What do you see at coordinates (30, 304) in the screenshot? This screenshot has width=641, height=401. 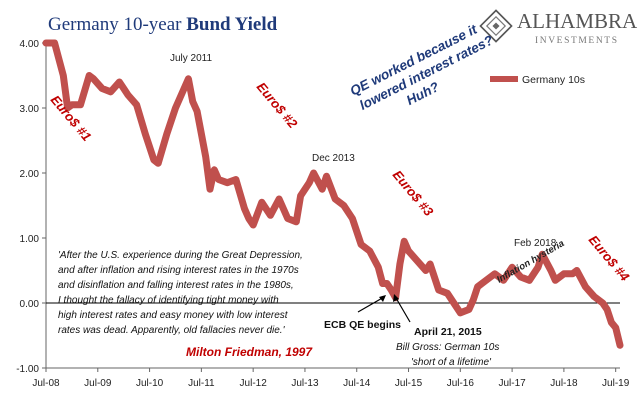 I see `y-tick-label: 0.00` at bounding box center [30, 304].